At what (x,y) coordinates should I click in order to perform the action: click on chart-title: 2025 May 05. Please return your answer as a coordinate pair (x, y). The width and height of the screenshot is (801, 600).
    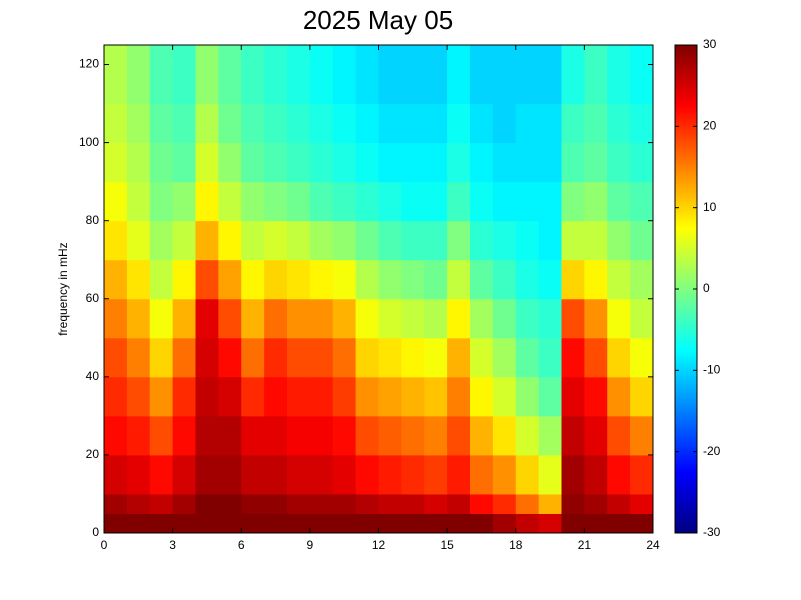
    Looking at the image, I should click on (378, 20).